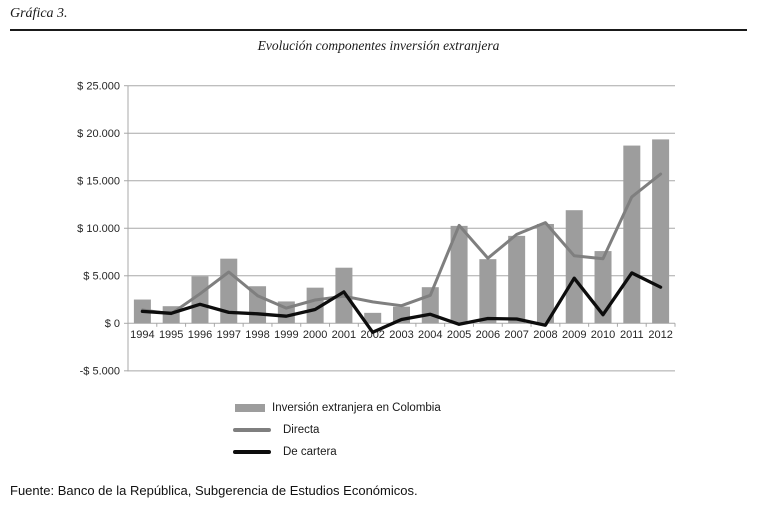 The height and width of the screenshot is (517, 757). What do you see at coordinates (459, 274) in the screenshot?
I see `bar-2005` at bounding box center [459, 274].